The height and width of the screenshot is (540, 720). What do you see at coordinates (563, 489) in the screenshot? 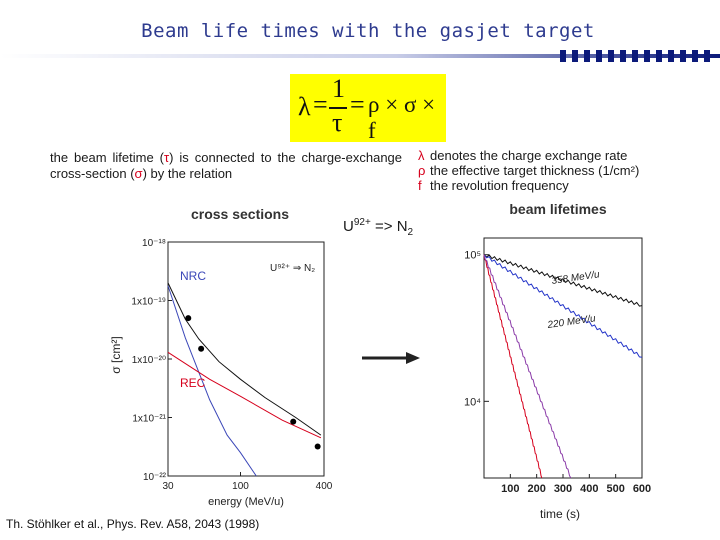
I see `x-tick-label: 300` at bounding box center [563, 489].